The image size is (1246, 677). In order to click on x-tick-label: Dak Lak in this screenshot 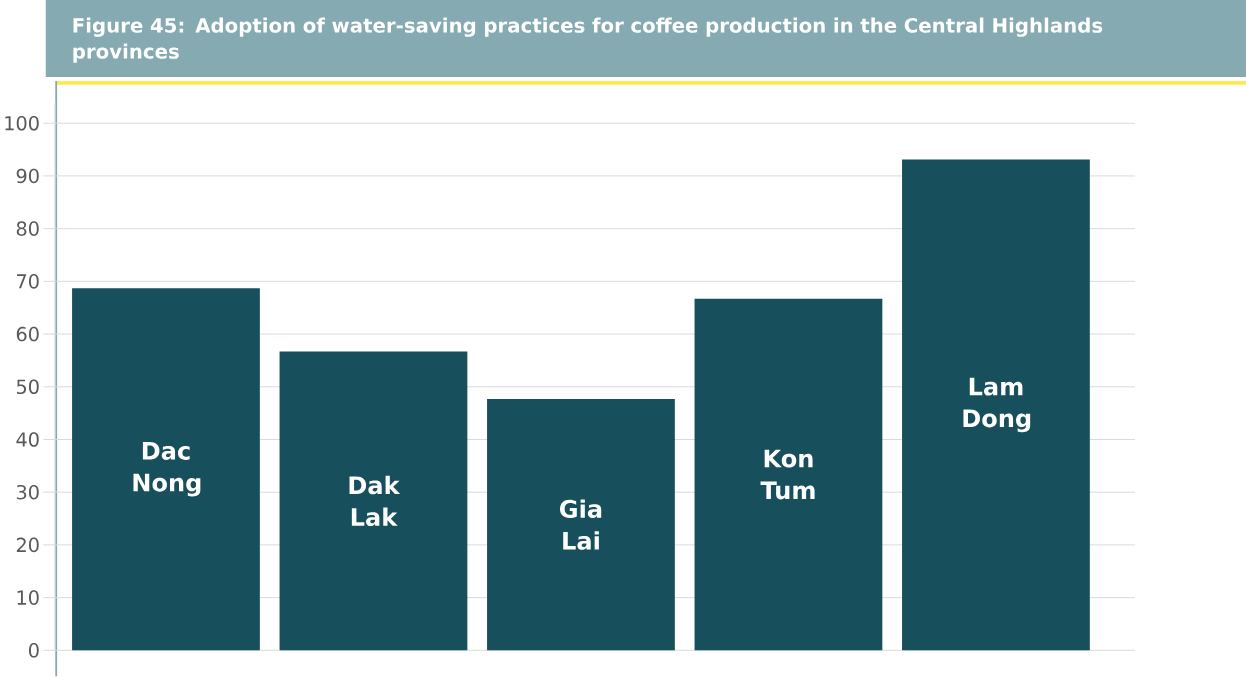, I will do `click(375, 500)`.